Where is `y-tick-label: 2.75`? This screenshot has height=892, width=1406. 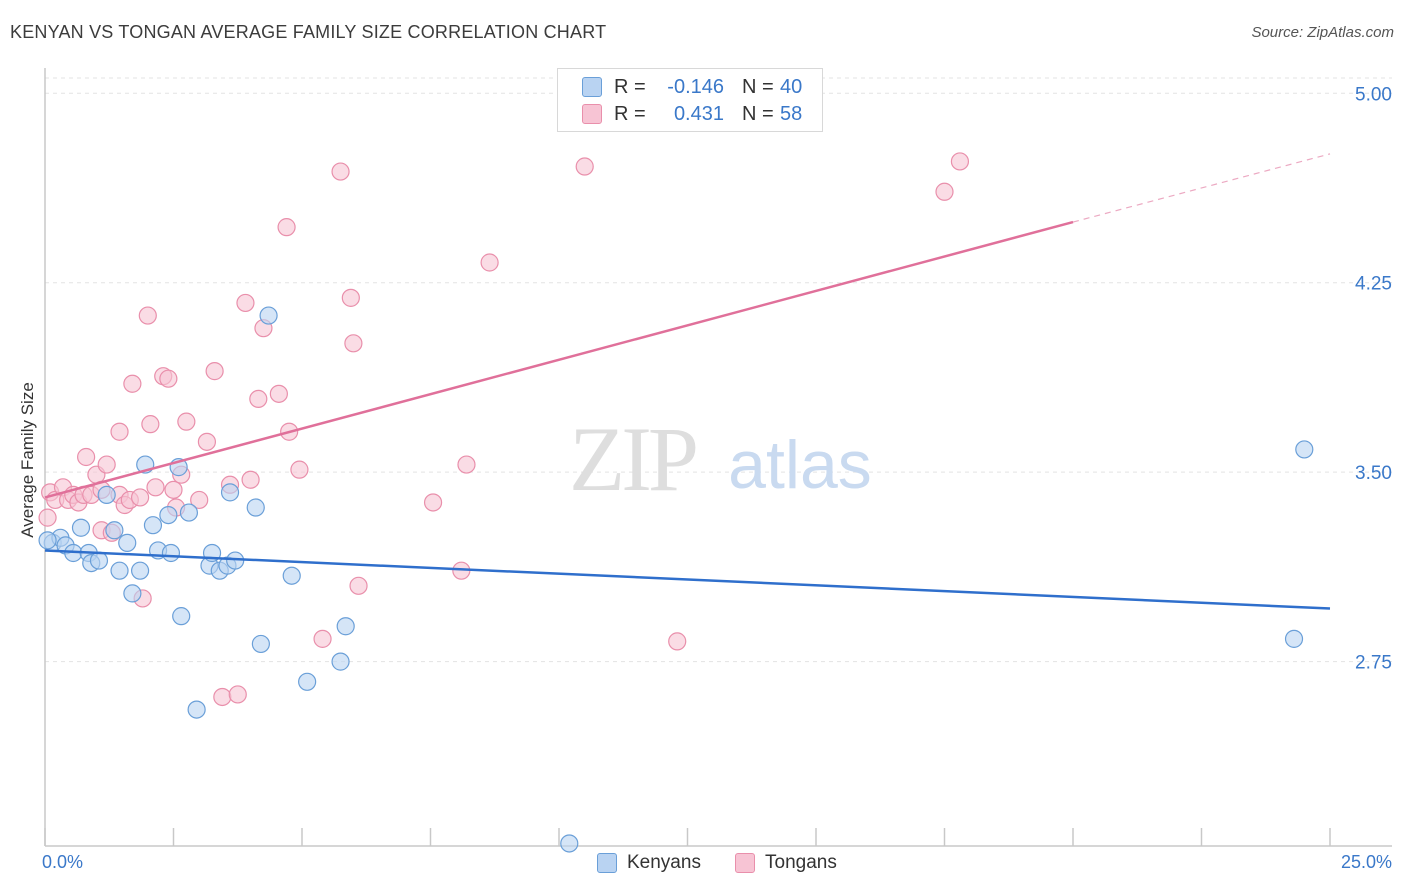 y-tick-label: 2.75 is located at coordinates (1373, 663).